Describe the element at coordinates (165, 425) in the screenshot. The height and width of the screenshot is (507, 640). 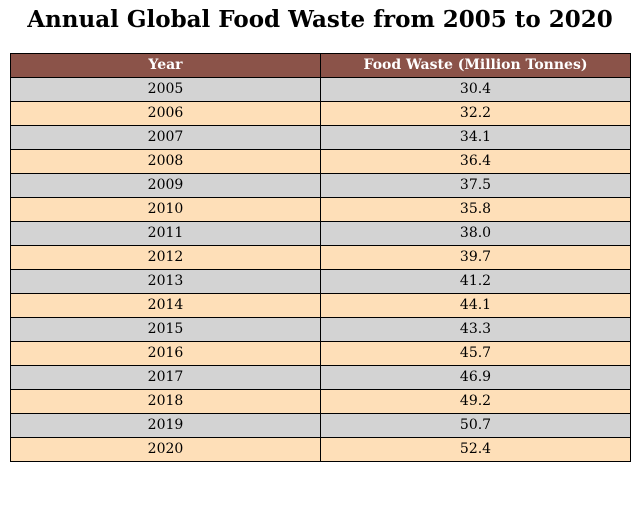
I see `cell-year: 2019` at that location.